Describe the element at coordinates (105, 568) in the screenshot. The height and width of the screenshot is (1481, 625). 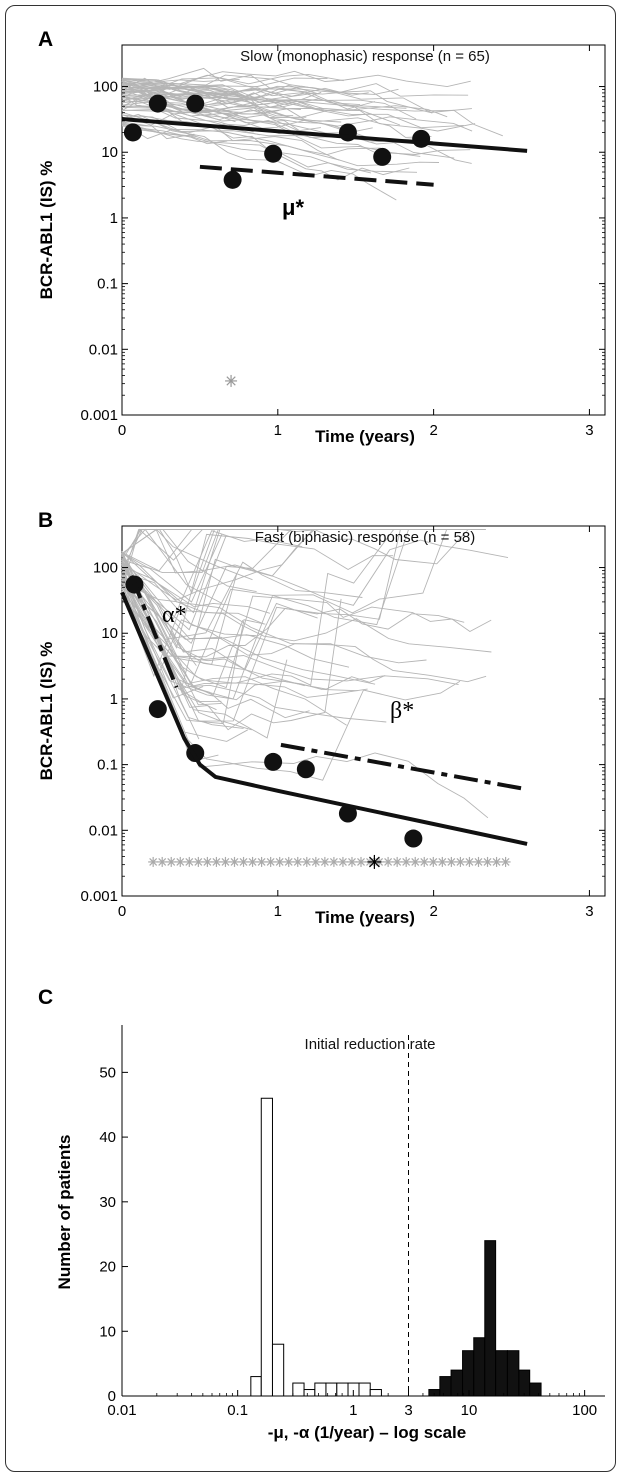
I see `y-tick-label: 100` at that location.